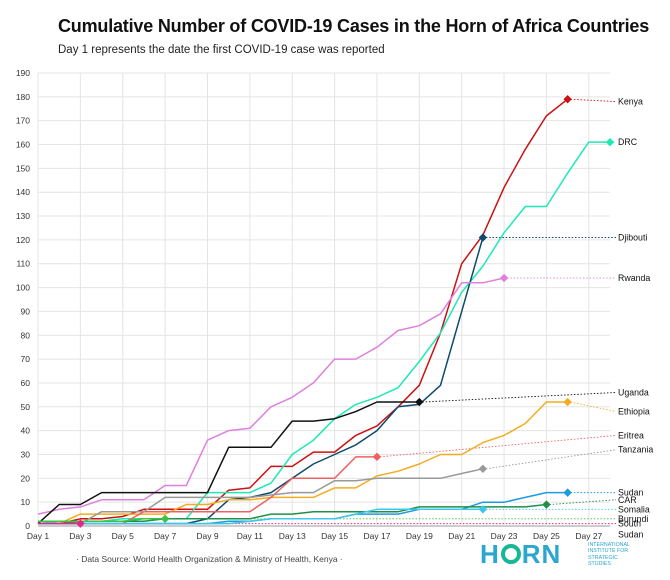 Image resolution: width=670 pixels, height=580 pixels. I want to click on series-label-south-sudan-line2: Sudan, so click(631, 535).